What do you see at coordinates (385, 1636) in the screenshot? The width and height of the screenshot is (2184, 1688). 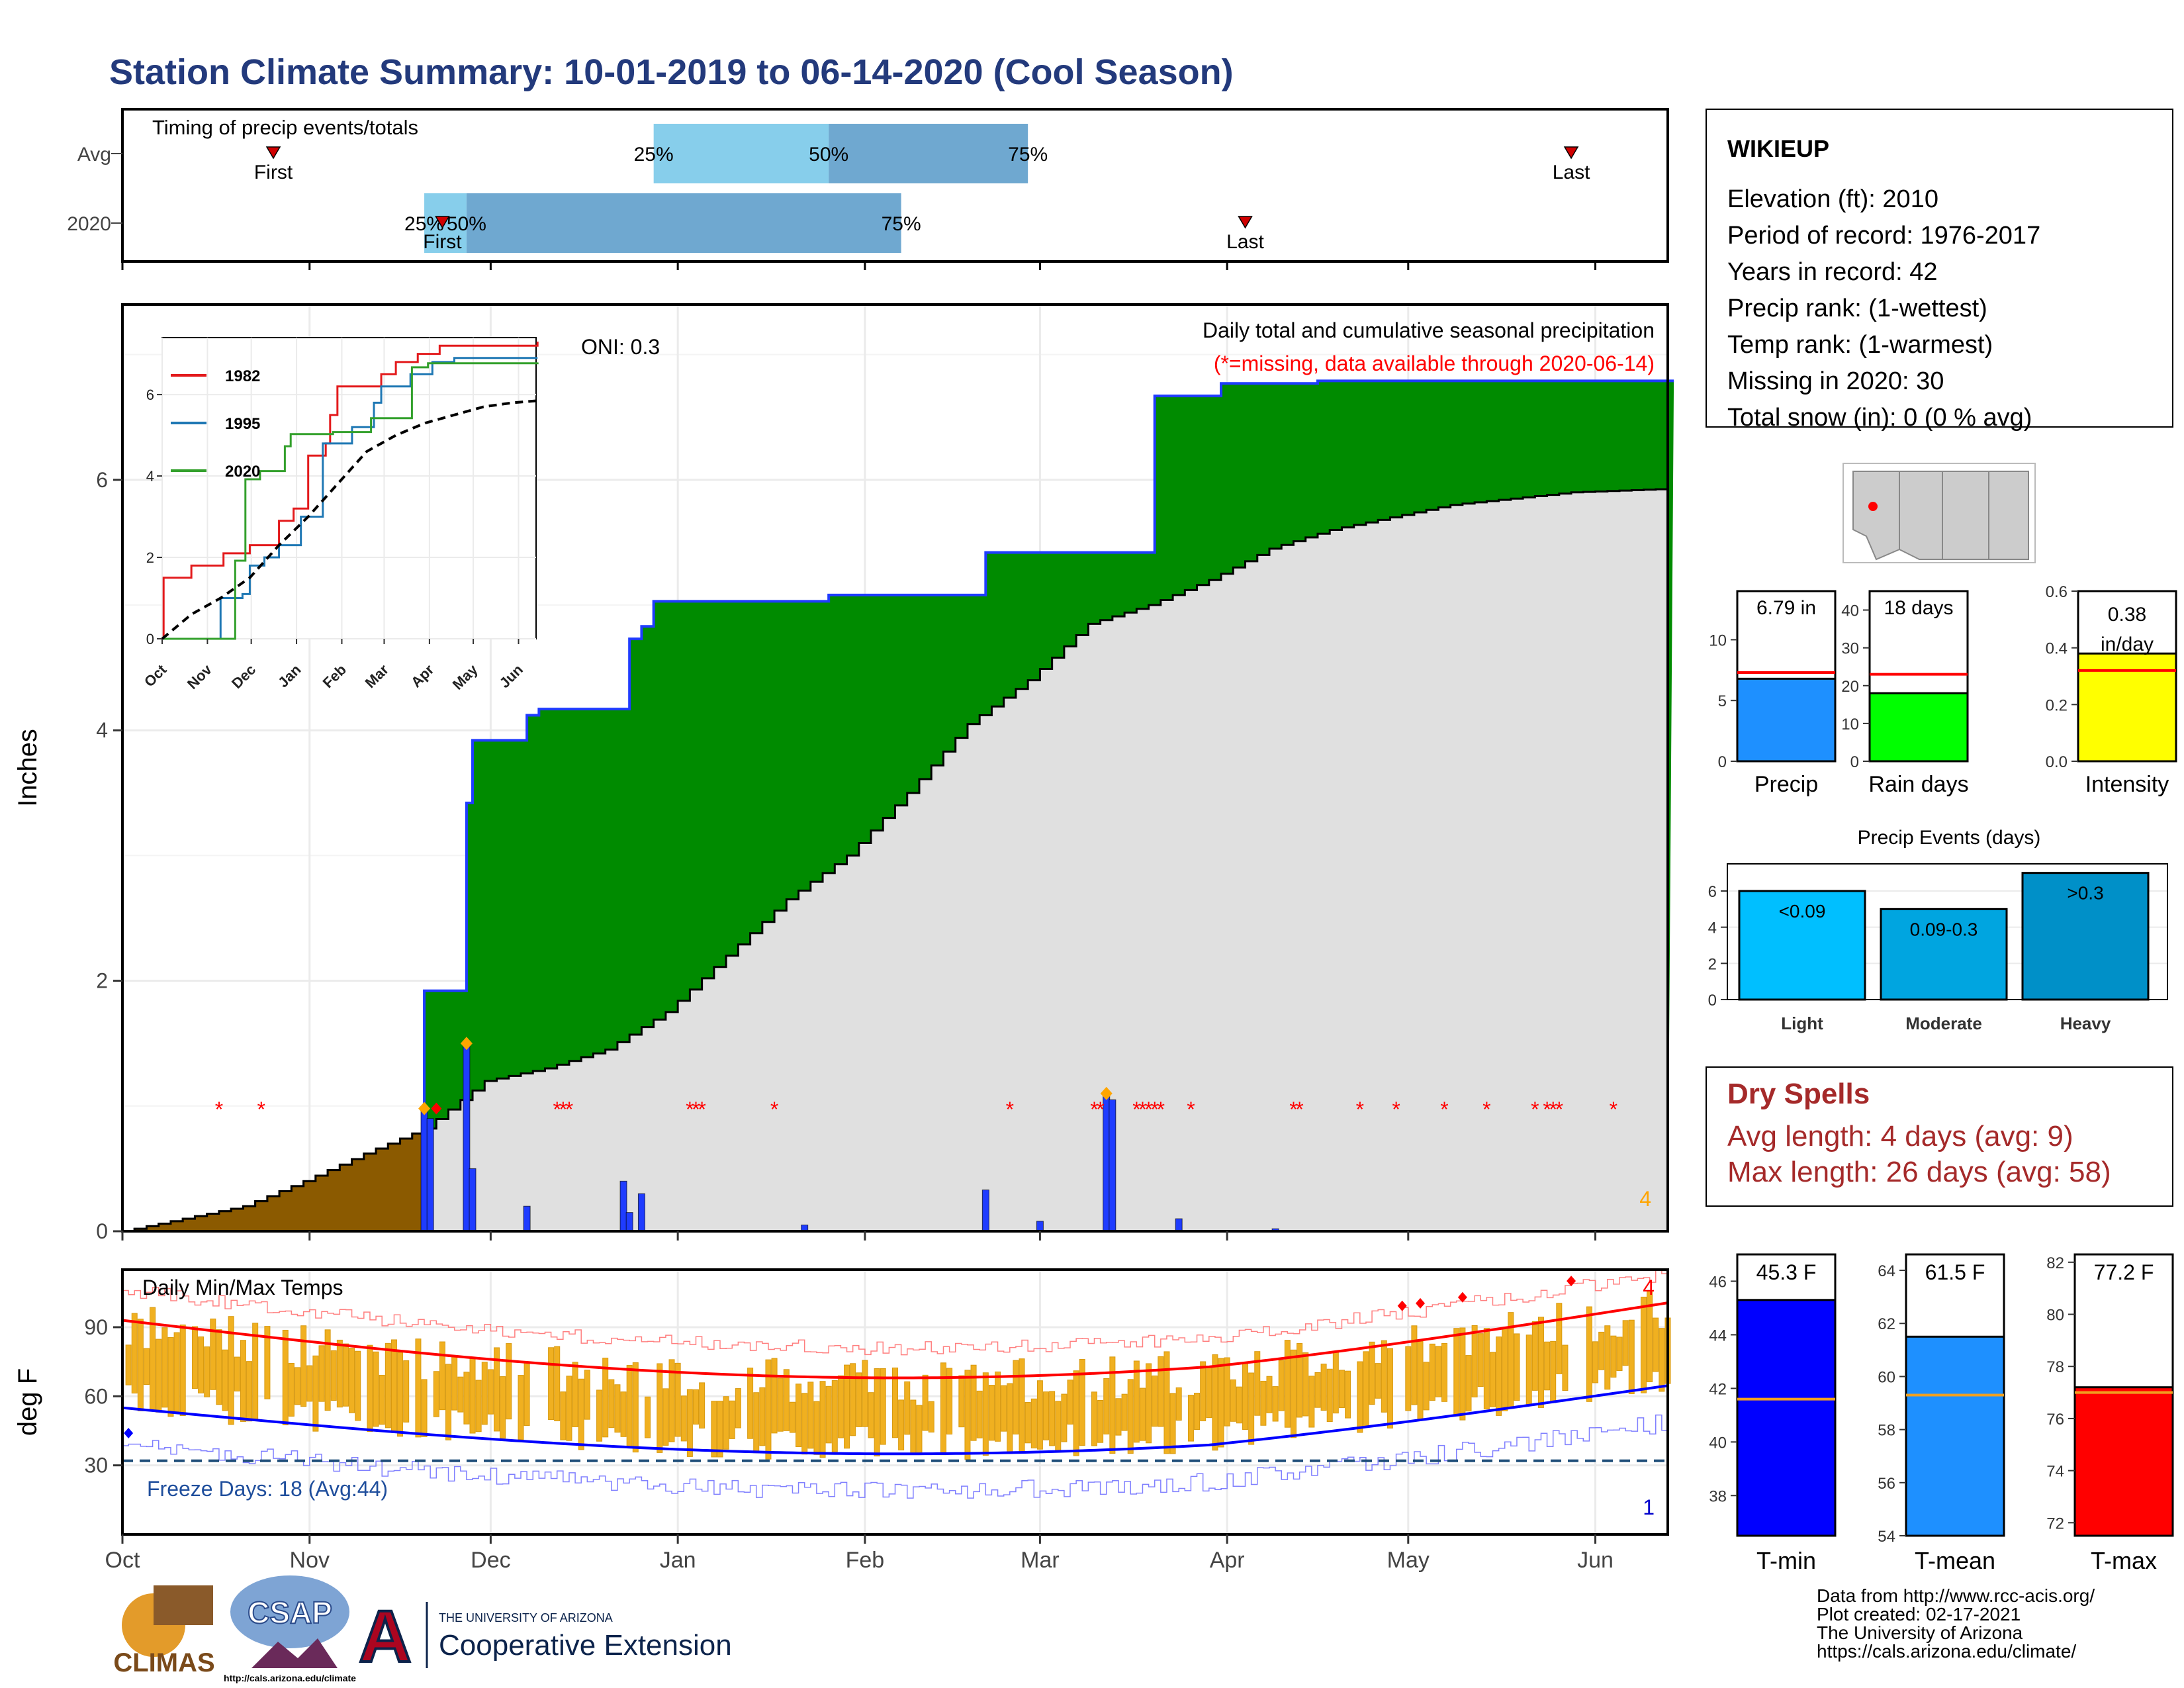 I see `ua-logo-mark: A` at bounding box center [385, 1636].